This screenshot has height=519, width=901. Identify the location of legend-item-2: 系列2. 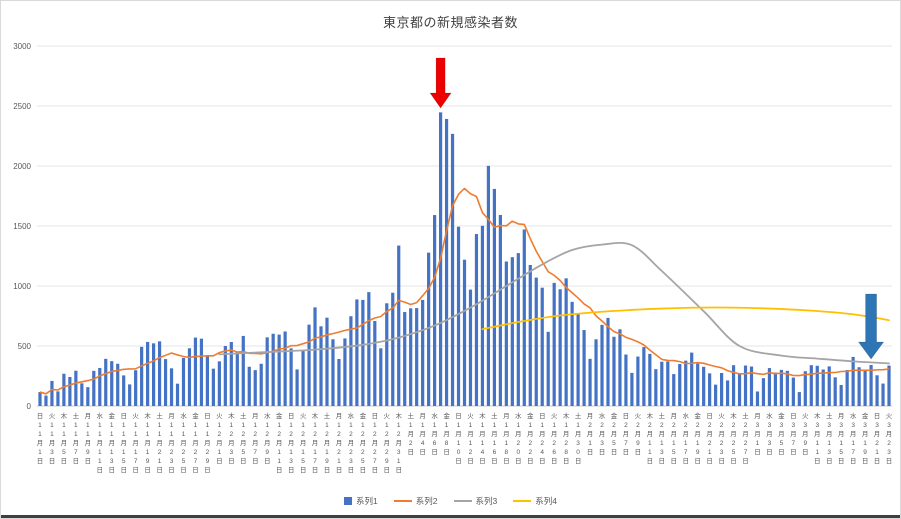
(415, 501).